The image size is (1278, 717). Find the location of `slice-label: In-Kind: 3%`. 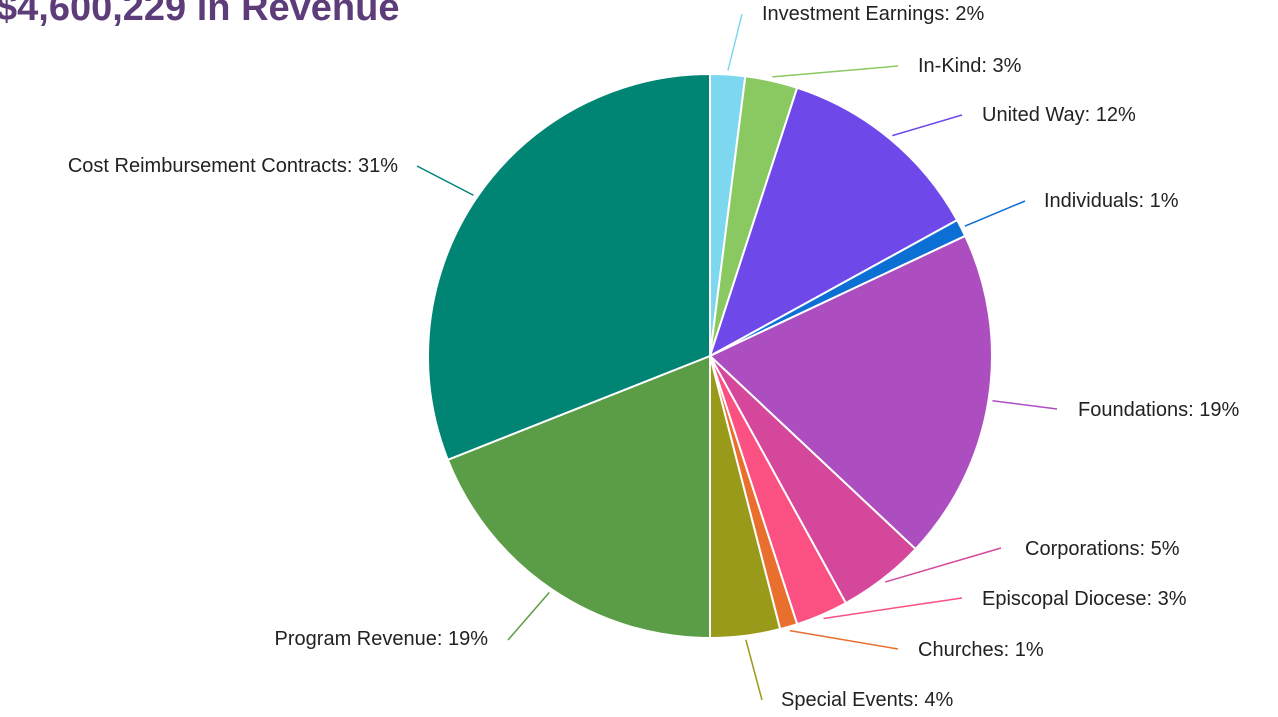

slice-label: In-Kind: 3% is located at coordinates (970, 66).